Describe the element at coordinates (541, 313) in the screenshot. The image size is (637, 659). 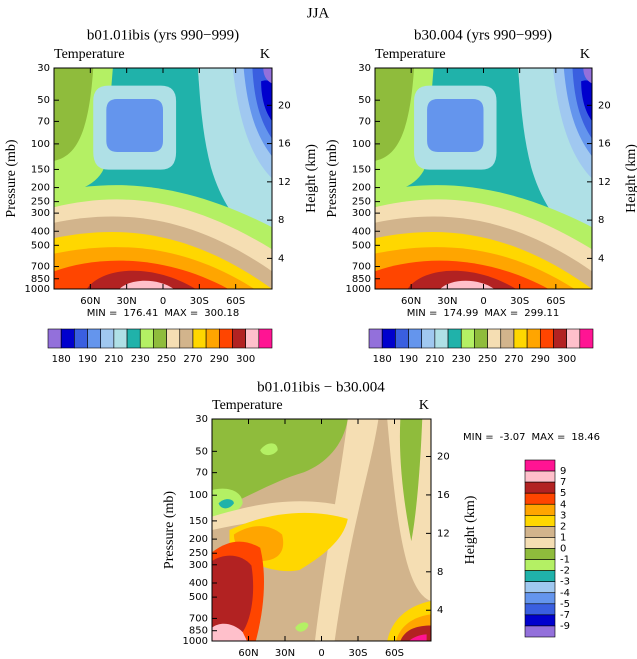
I see `stat-max: 299.11` at that location.